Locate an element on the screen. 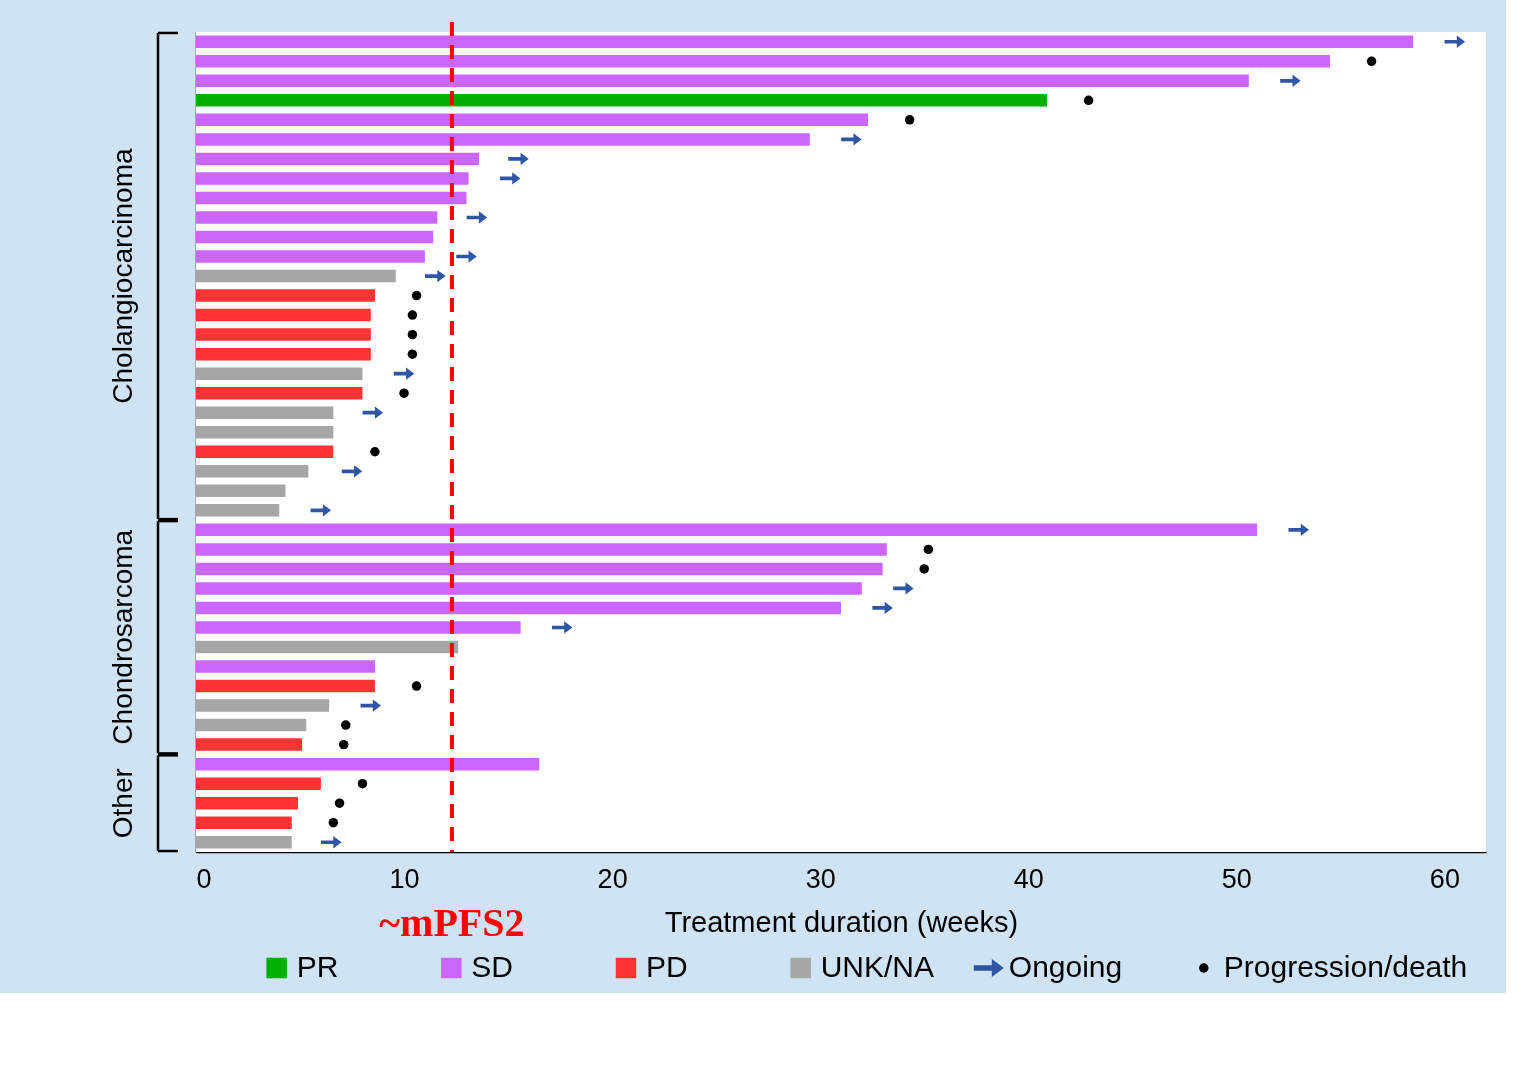 This screenshot has width=1528, height=1081. x-tick-label: 0 is located at coordinates (204, 878).